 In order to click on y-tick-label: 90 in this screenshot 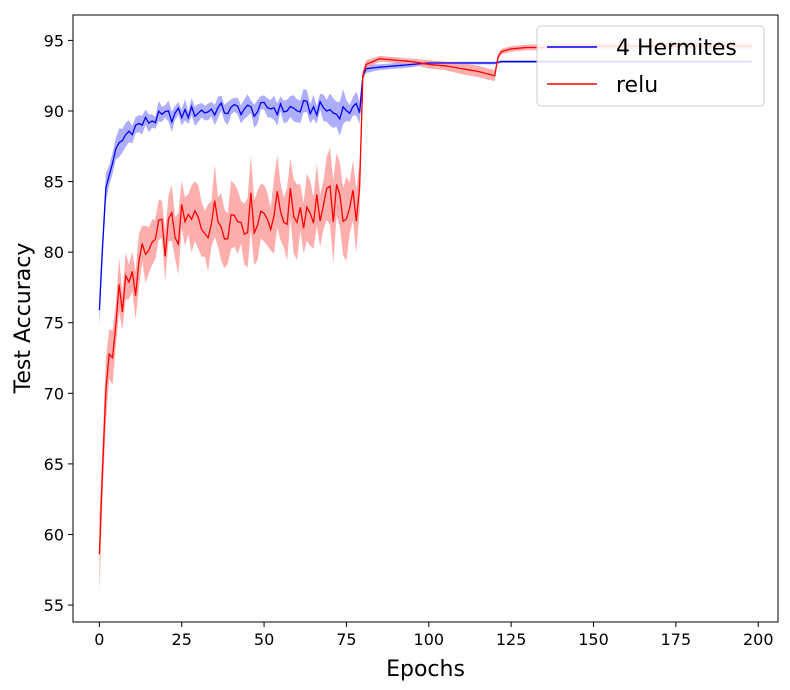, I will do `click(54, 111)`.